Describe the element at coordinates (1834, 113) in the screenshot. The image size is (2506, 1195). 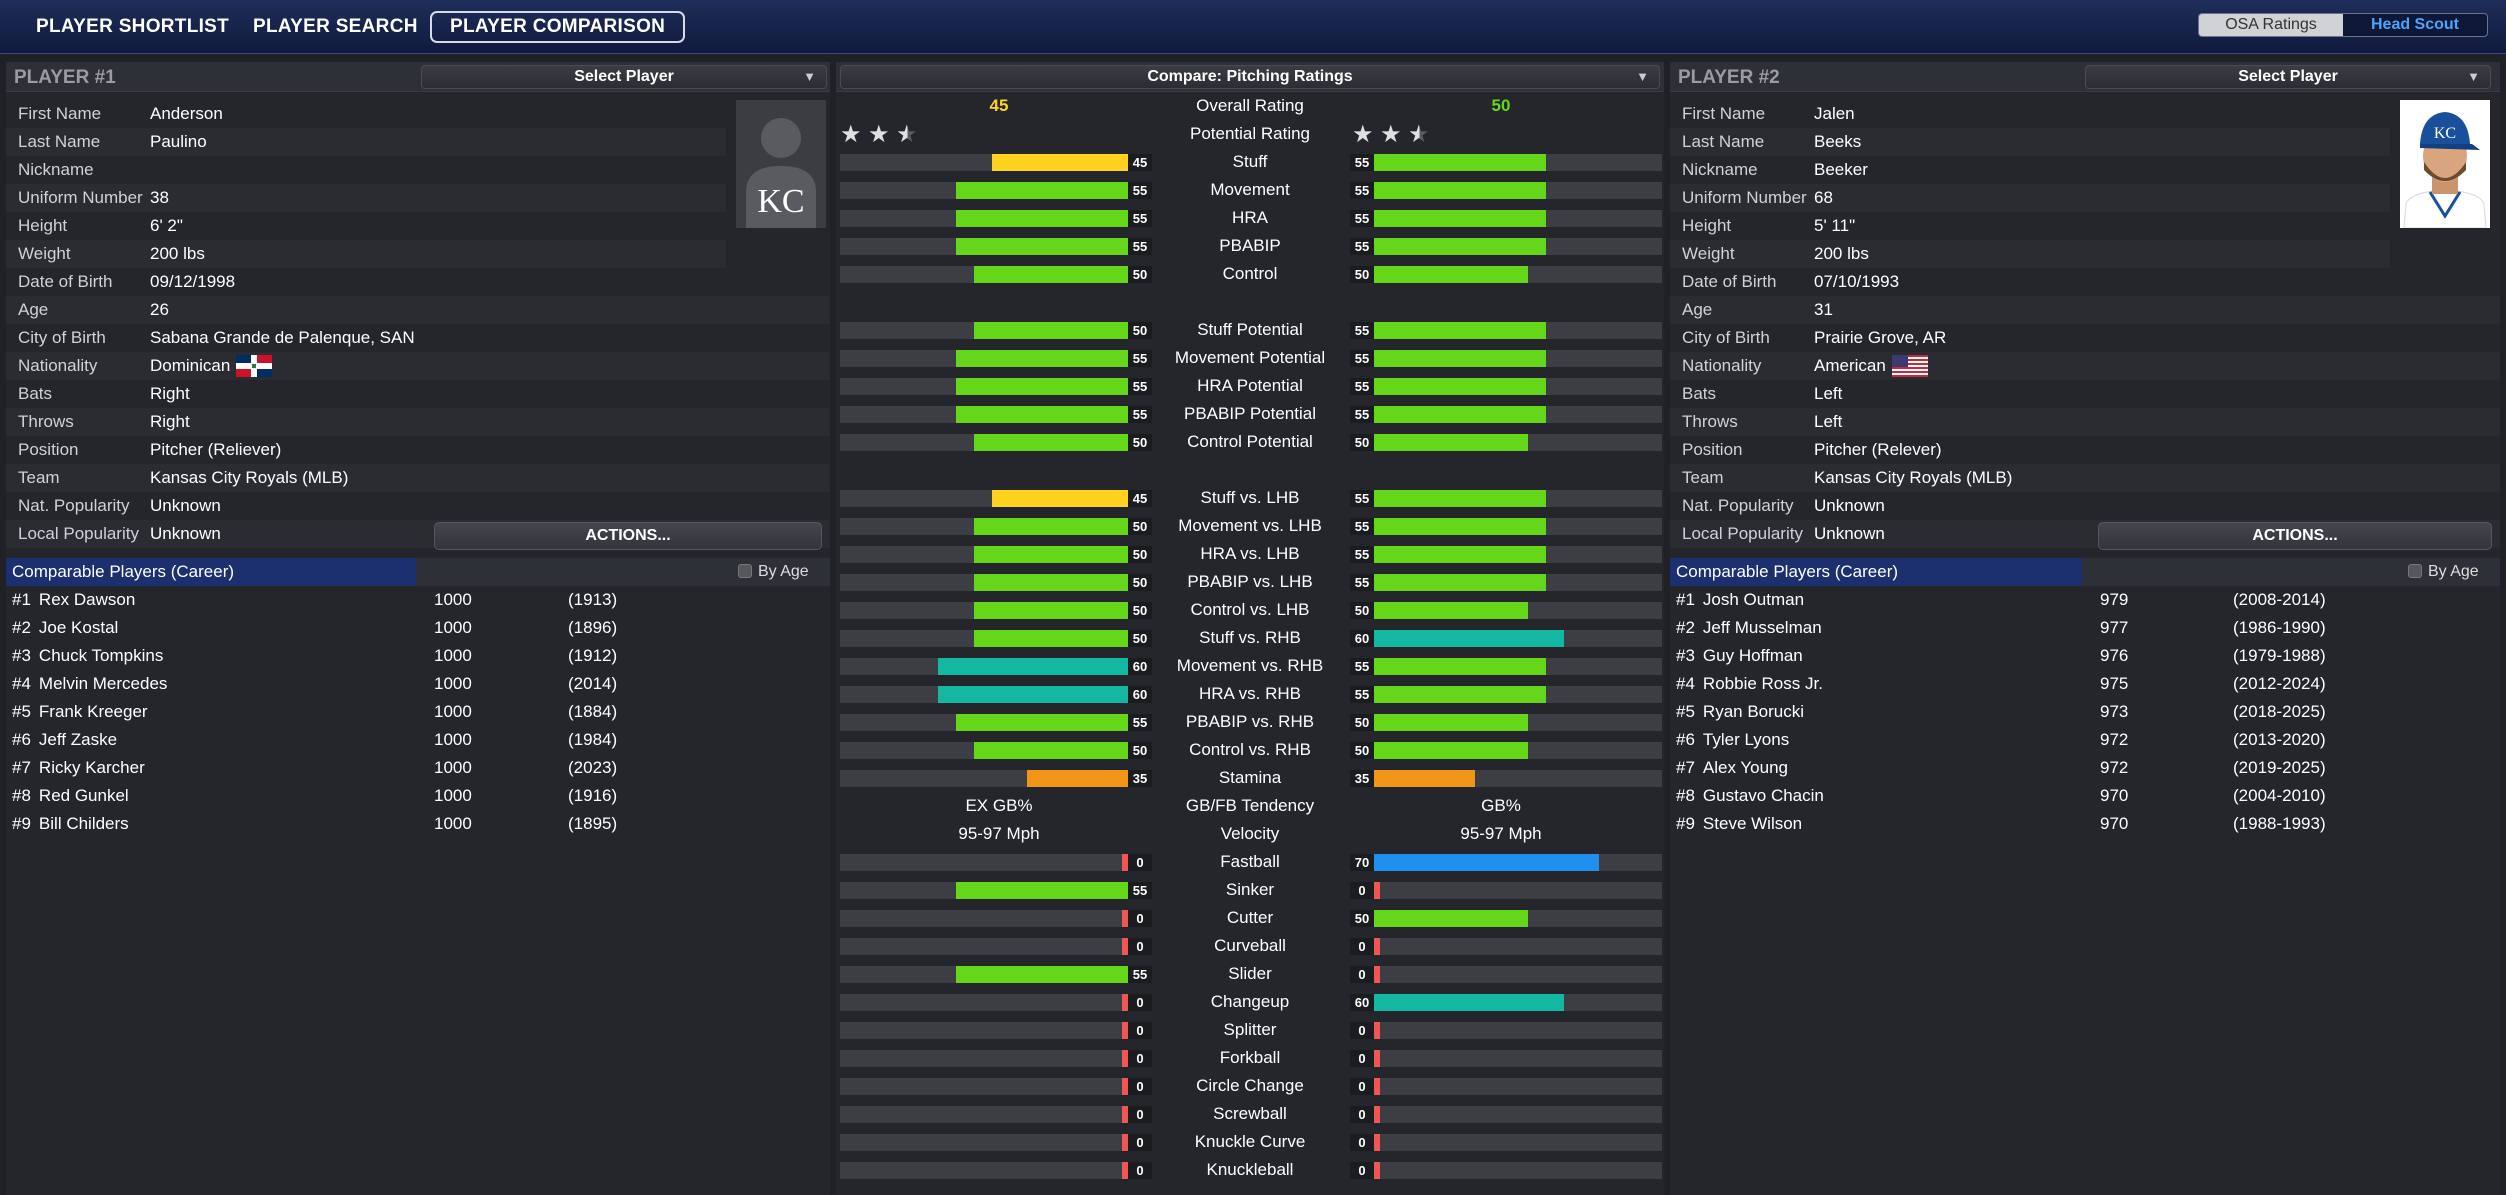
I see `player2-first-name-text: Jalen` at that location.